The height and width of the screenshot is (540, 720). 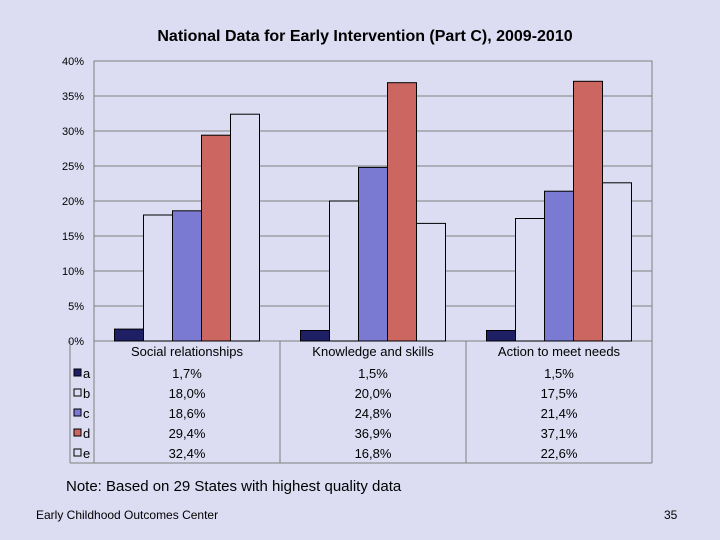 What do you see at coordinates (187, 373) in the screenshot?
I see `data-table-value: 1,7%` at bounding box center [187, 373].